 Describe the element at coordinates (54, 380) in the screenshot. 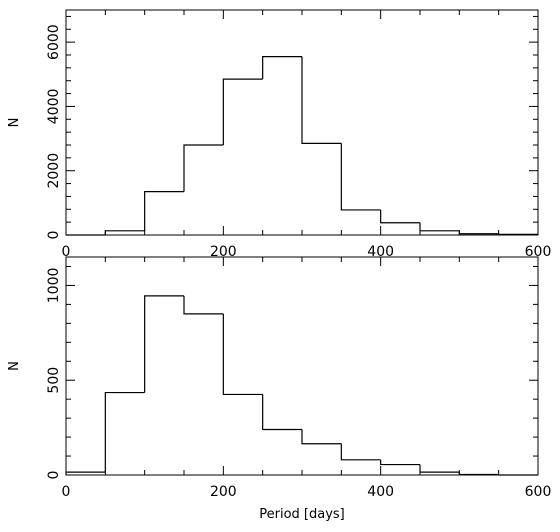

I see `y-tick-label: 500` at that location.